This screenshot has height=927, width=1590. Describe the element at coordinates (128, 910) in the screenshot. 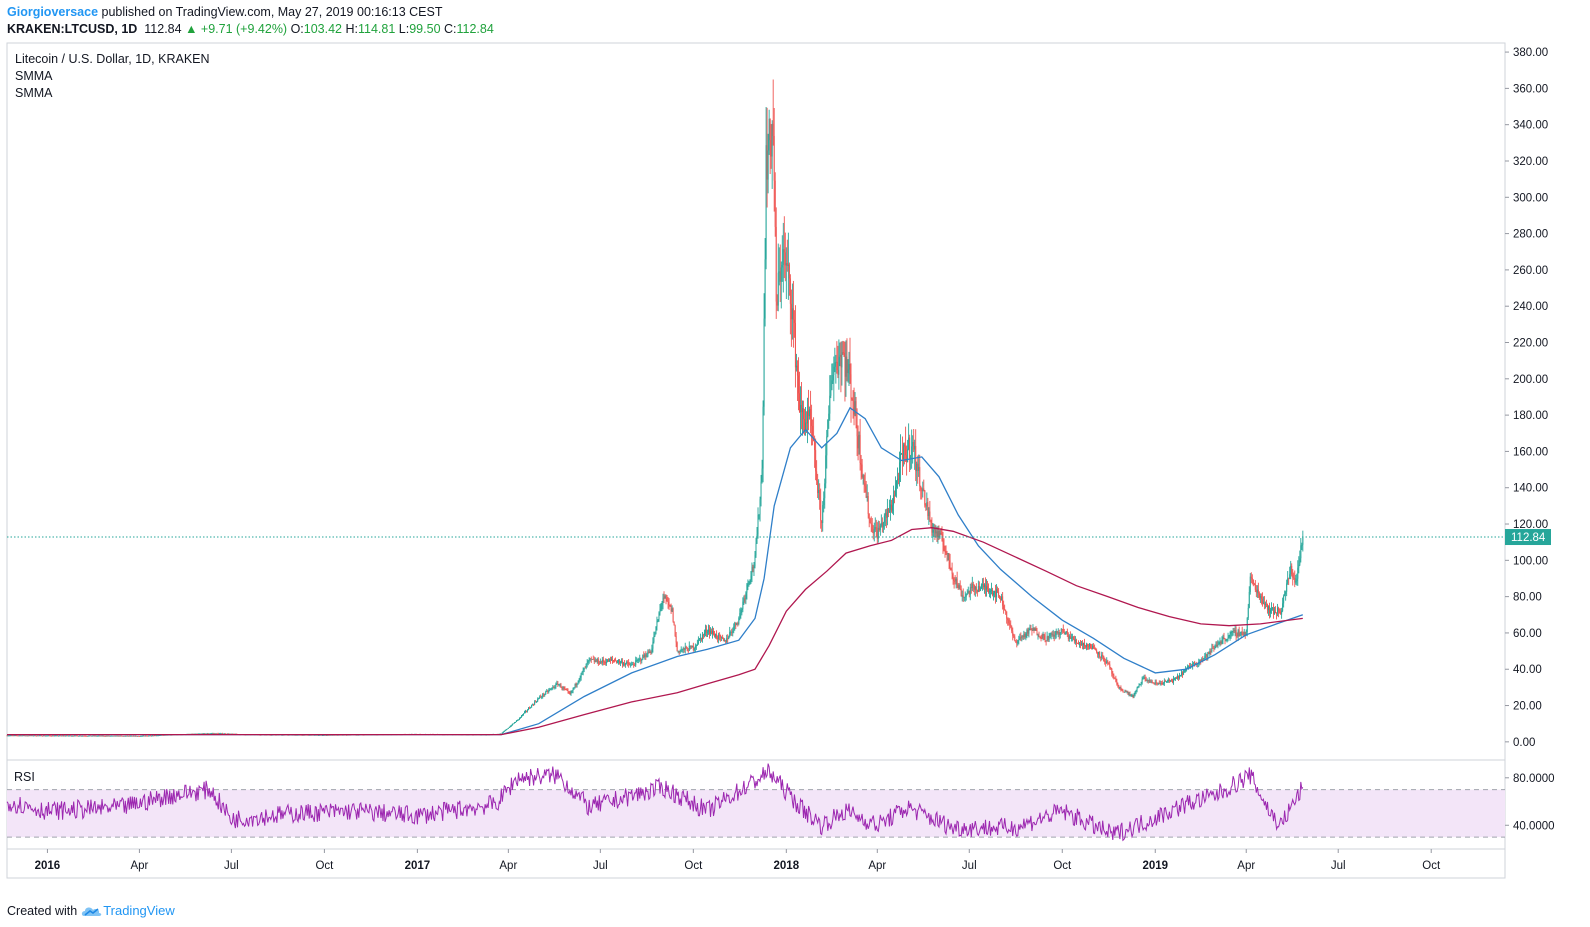

I see `tradingview-logo: TradingView` at that location.